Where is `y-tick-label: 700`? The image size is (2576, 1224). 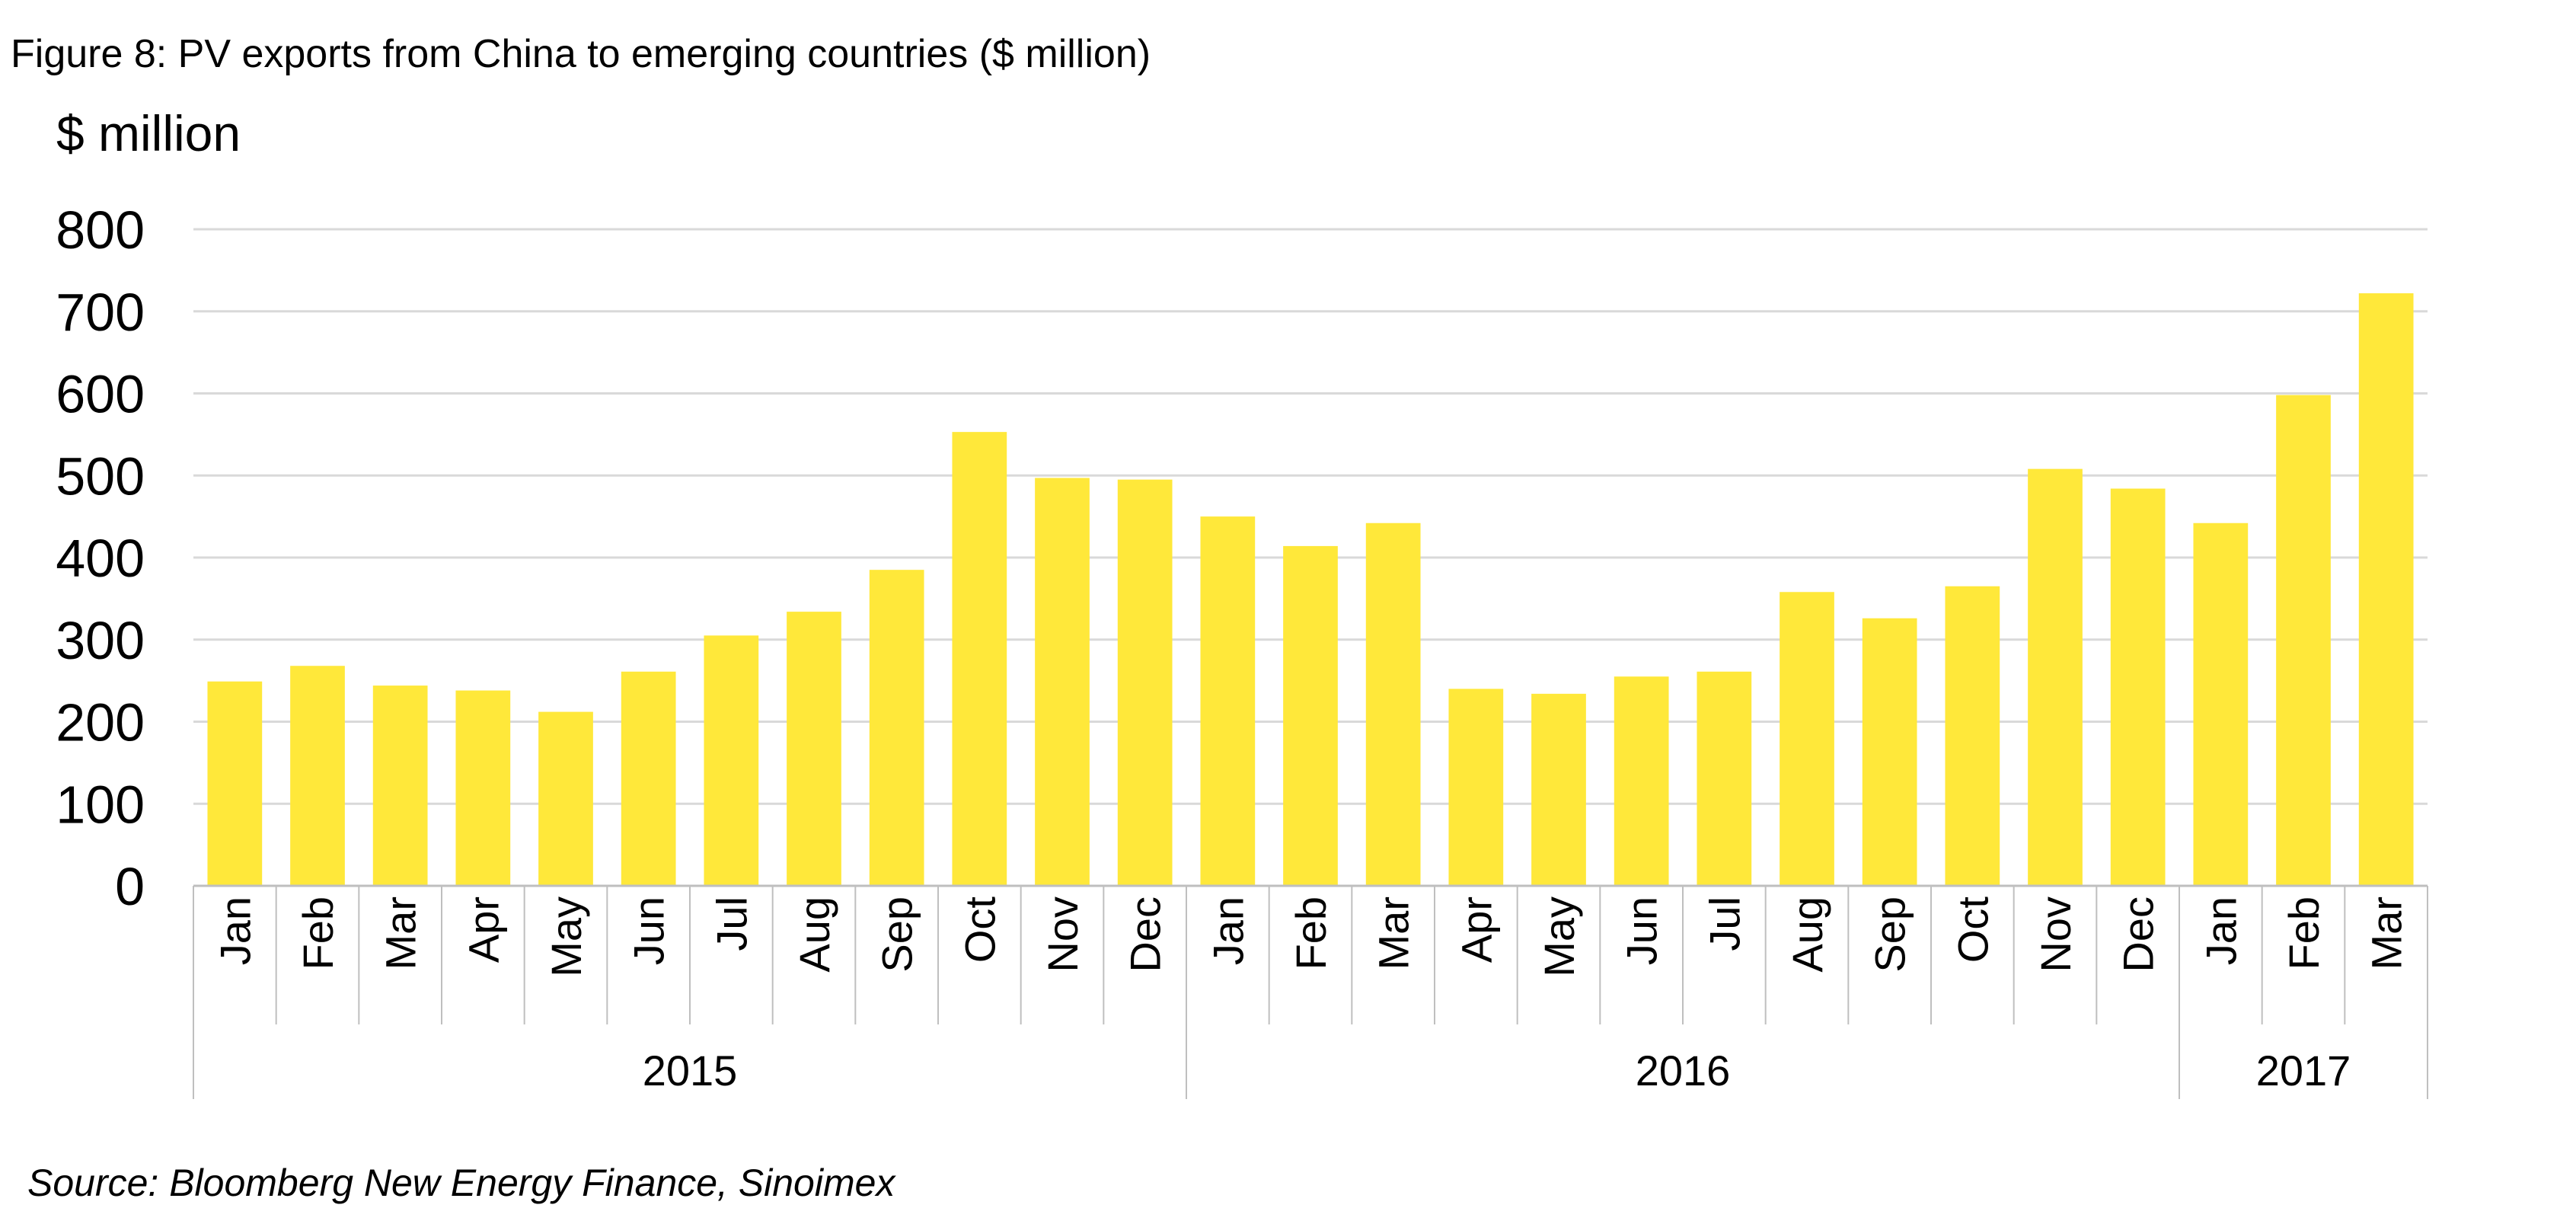 y-tick-label: 700 is located at coordinates (100, 312).